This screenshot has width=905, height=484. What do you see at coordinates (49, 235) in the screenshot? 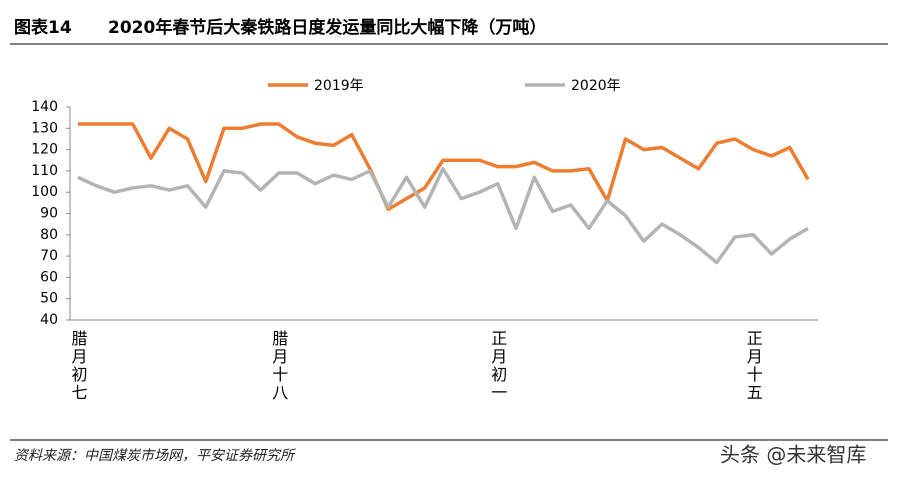
I see `y-tick-label: 80` at bounding box center [49, 235].